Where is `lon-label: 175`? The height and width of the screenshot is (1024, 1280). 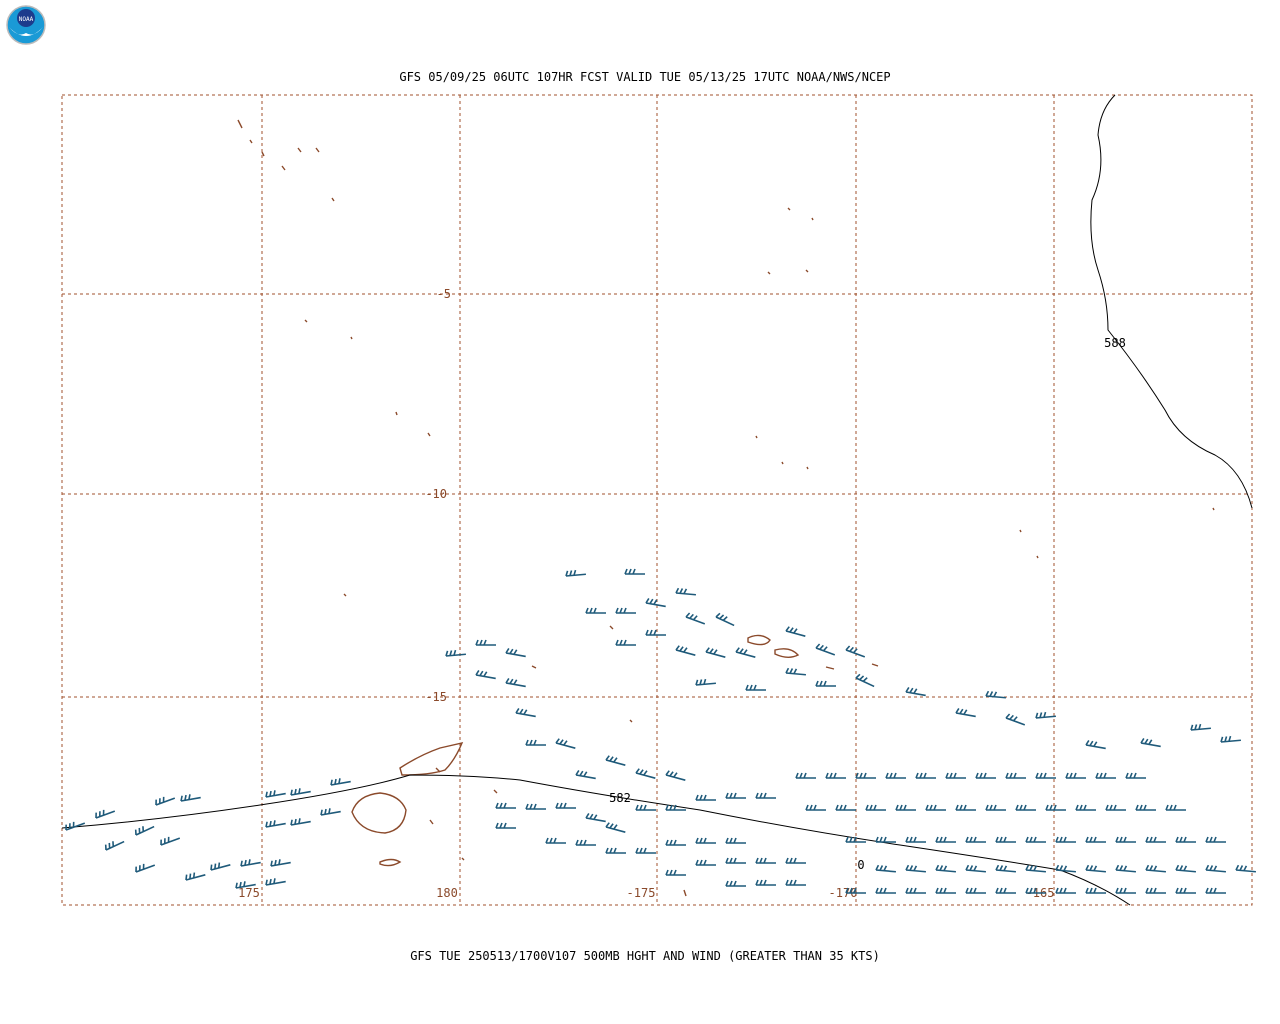 lon-label: 175 is located at coordinates (249, 893).